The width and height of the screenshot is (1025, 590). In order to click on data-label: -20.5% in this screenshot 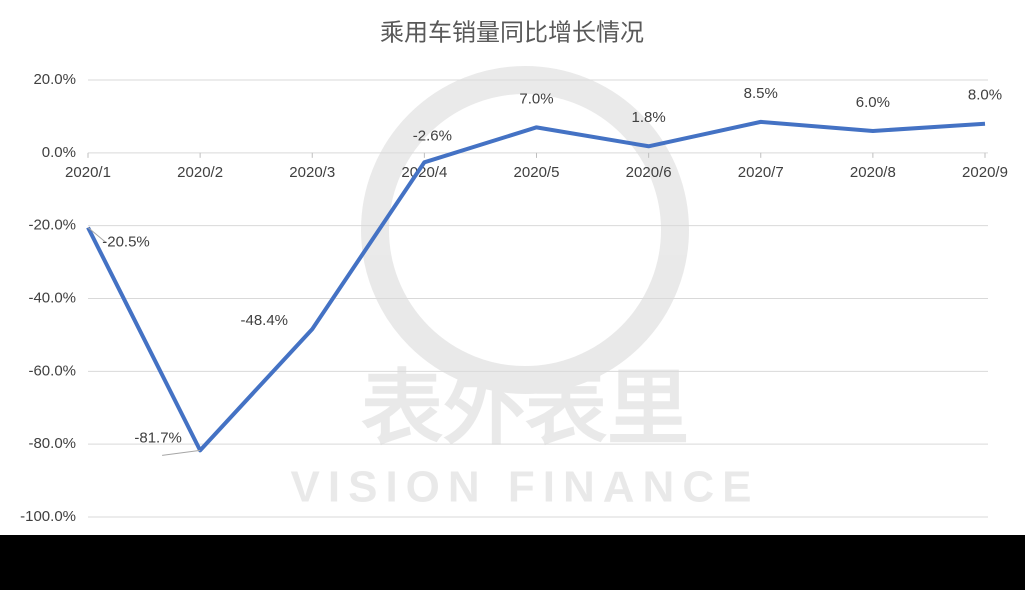, I will do `click(126, 241)`.